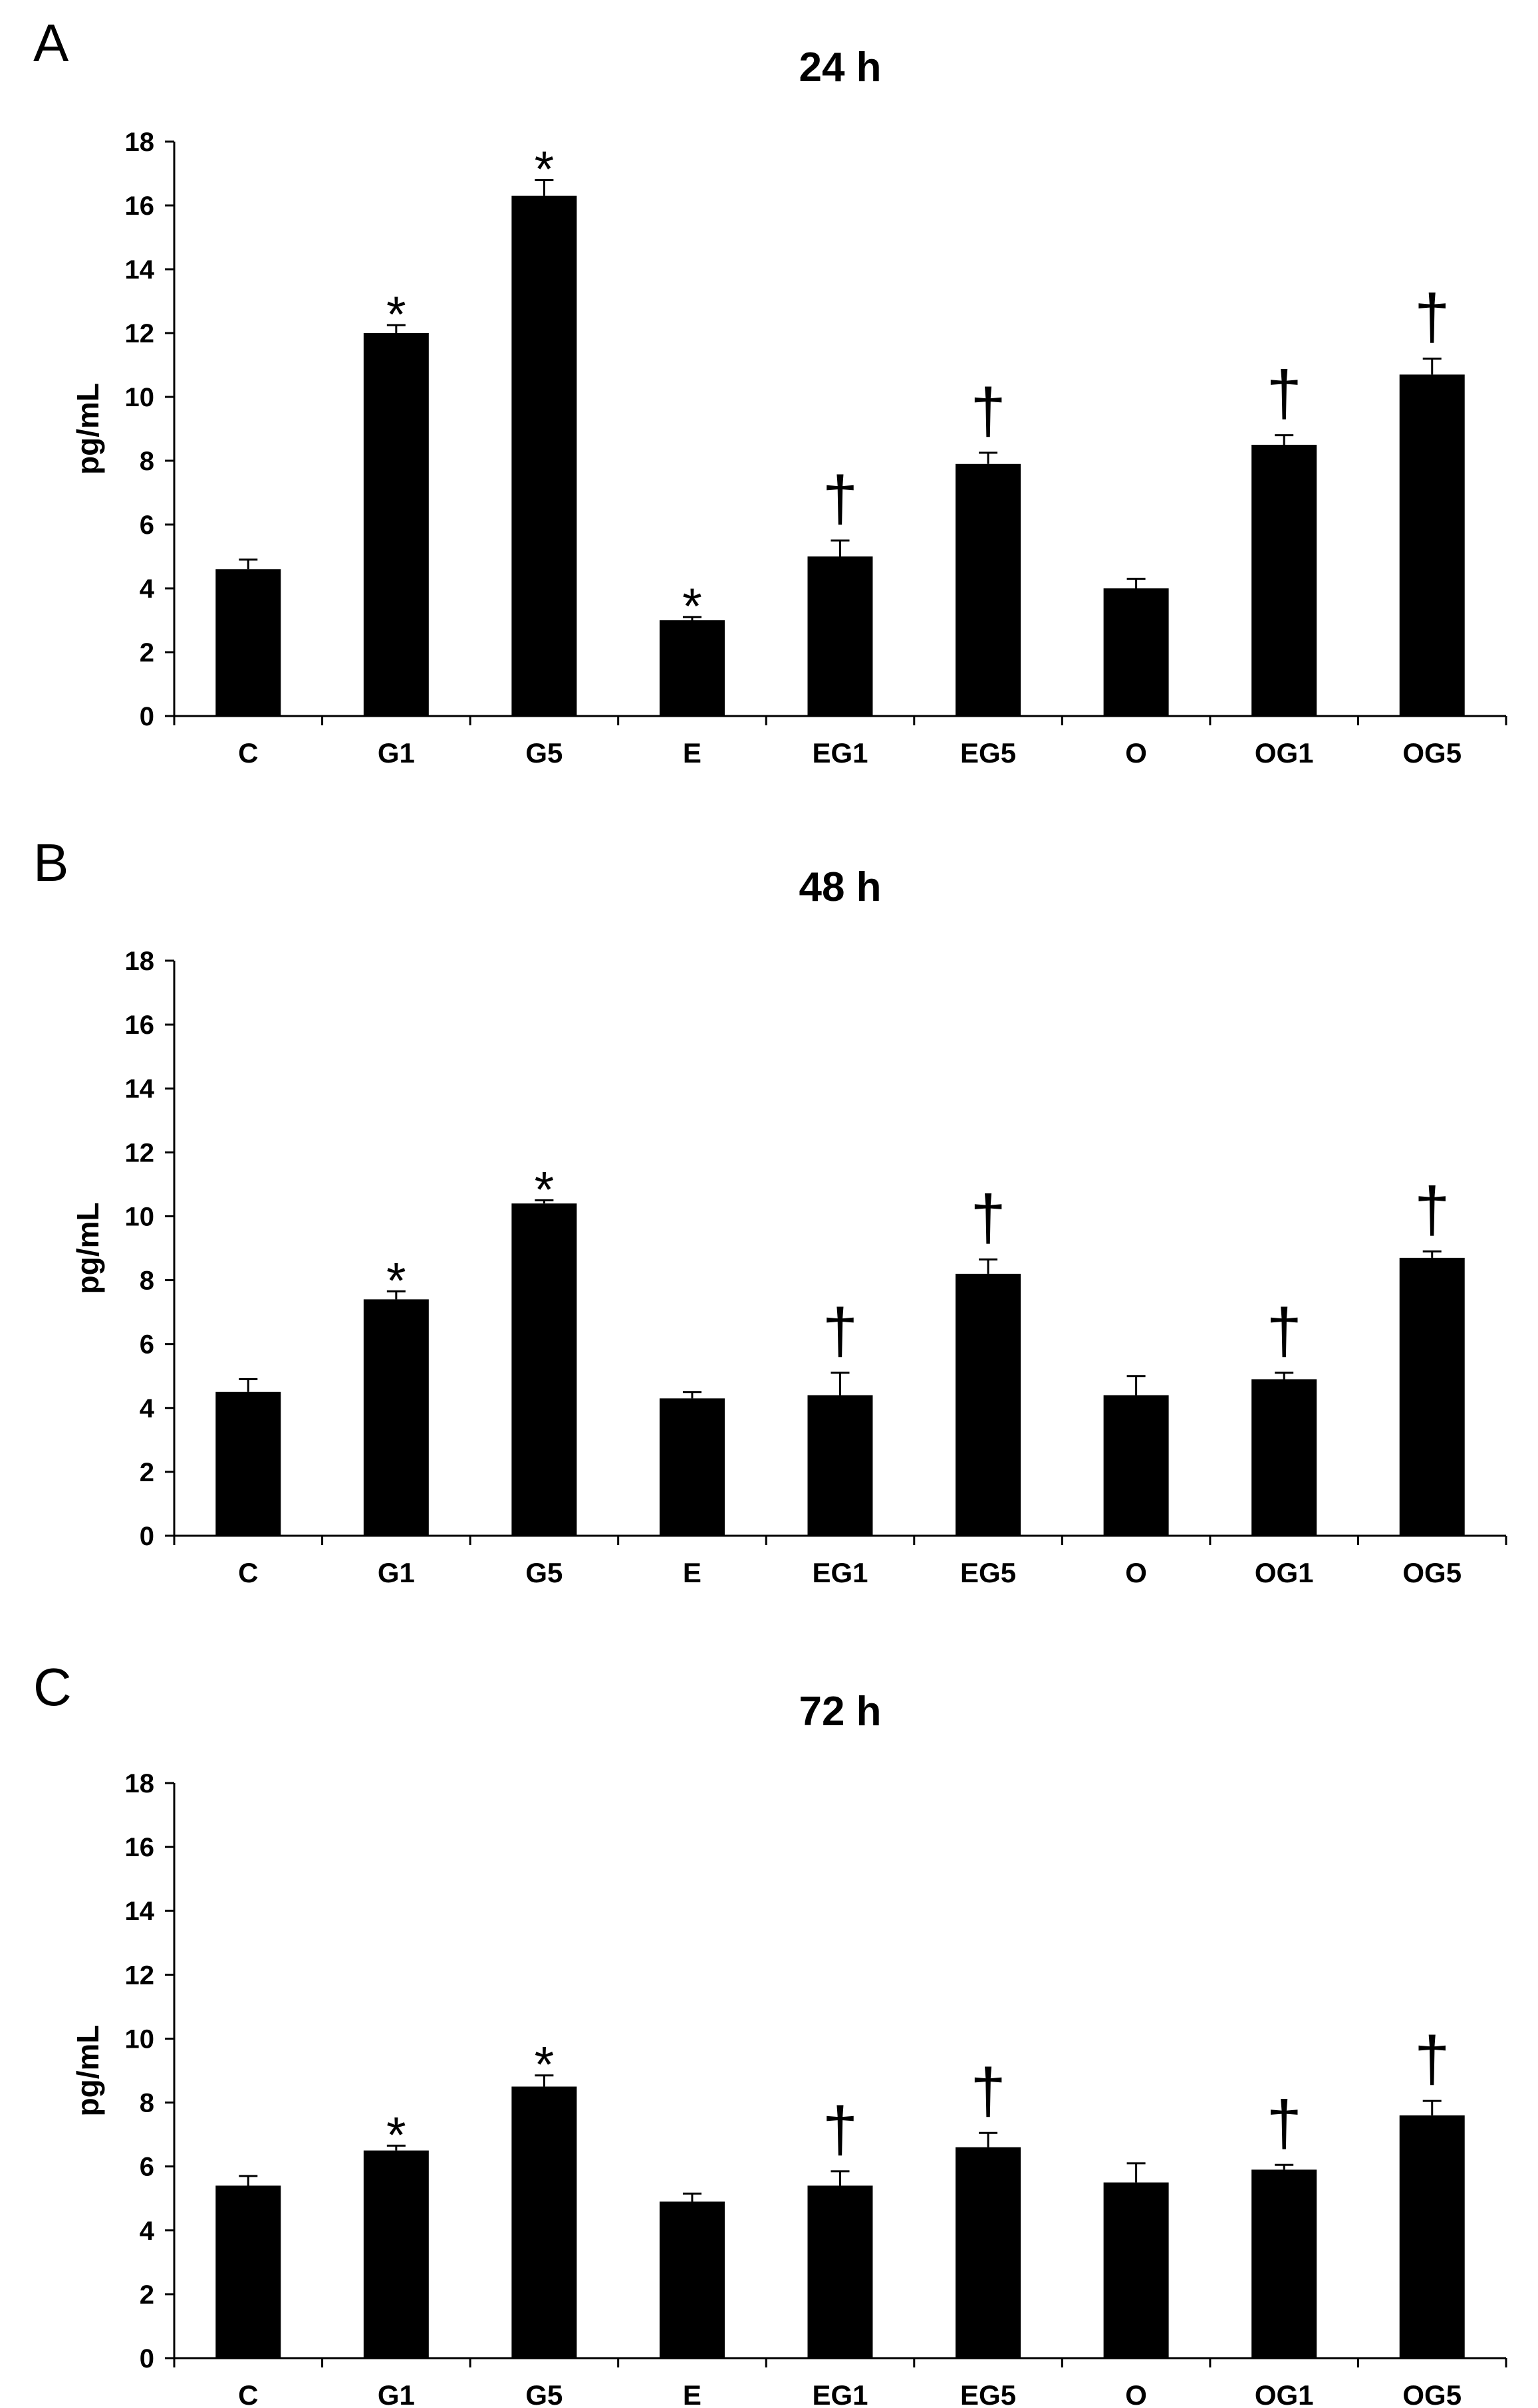 Image resolution: width=1538 pixels, height=2408 pixels. Describe the element at coordinates (840, 67) in the screenshot. I see `chart-title: 24 h` at that location.